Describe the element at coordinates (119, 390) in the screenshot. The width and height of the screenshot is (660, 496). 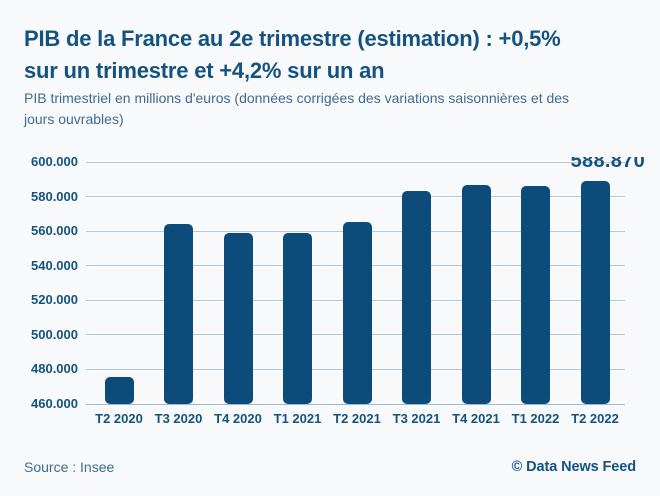
I see `bar-t2-2020` at that location.